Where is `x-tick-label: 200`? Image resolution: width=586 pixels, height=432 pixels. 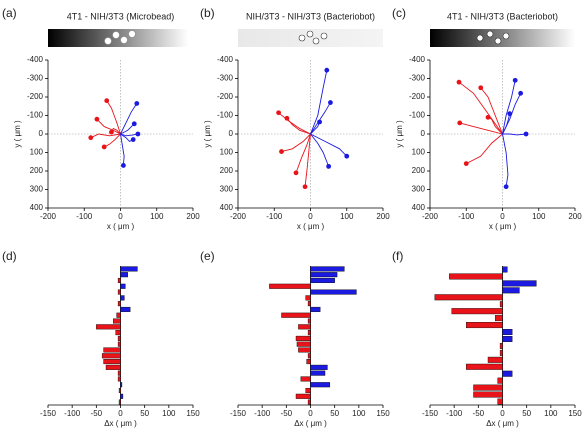 x-tick-label: 200 is located at coordinates (575, 216).